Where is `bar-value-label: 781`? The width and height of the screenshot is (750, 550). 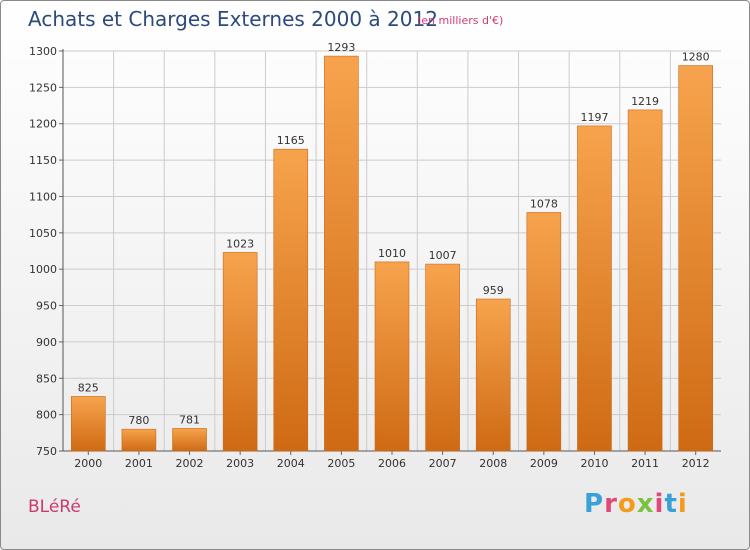
bar-value-label: 781 is located at coordinates (189, 419).